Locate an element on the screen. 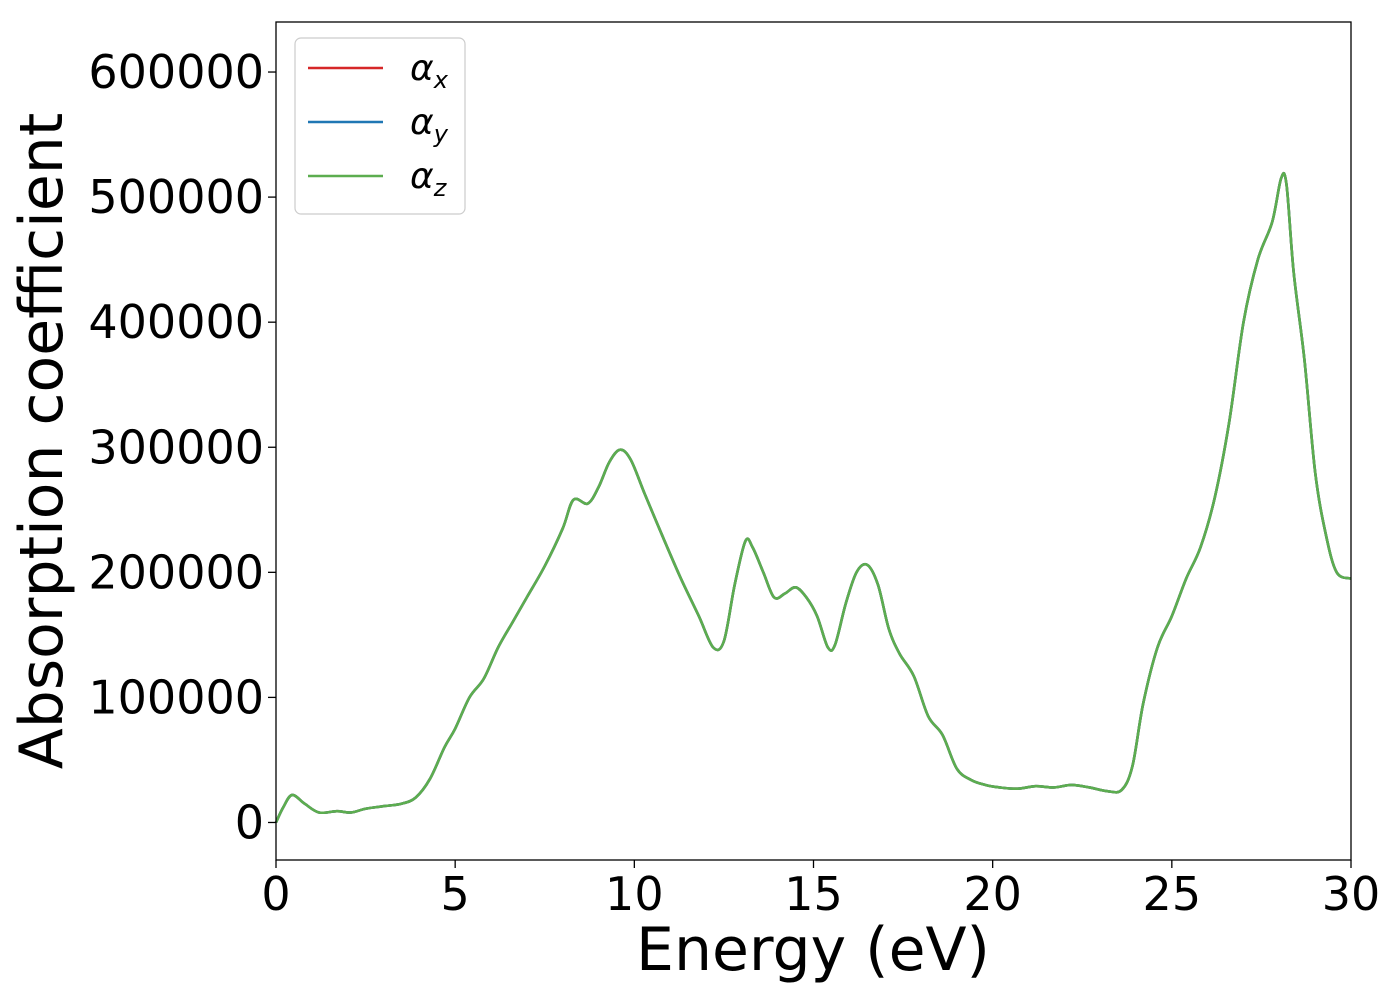 Image resolution: width=1400 pixels, height=1000 pixels. legend: αx αy αz is located at coordinates (380, 126).